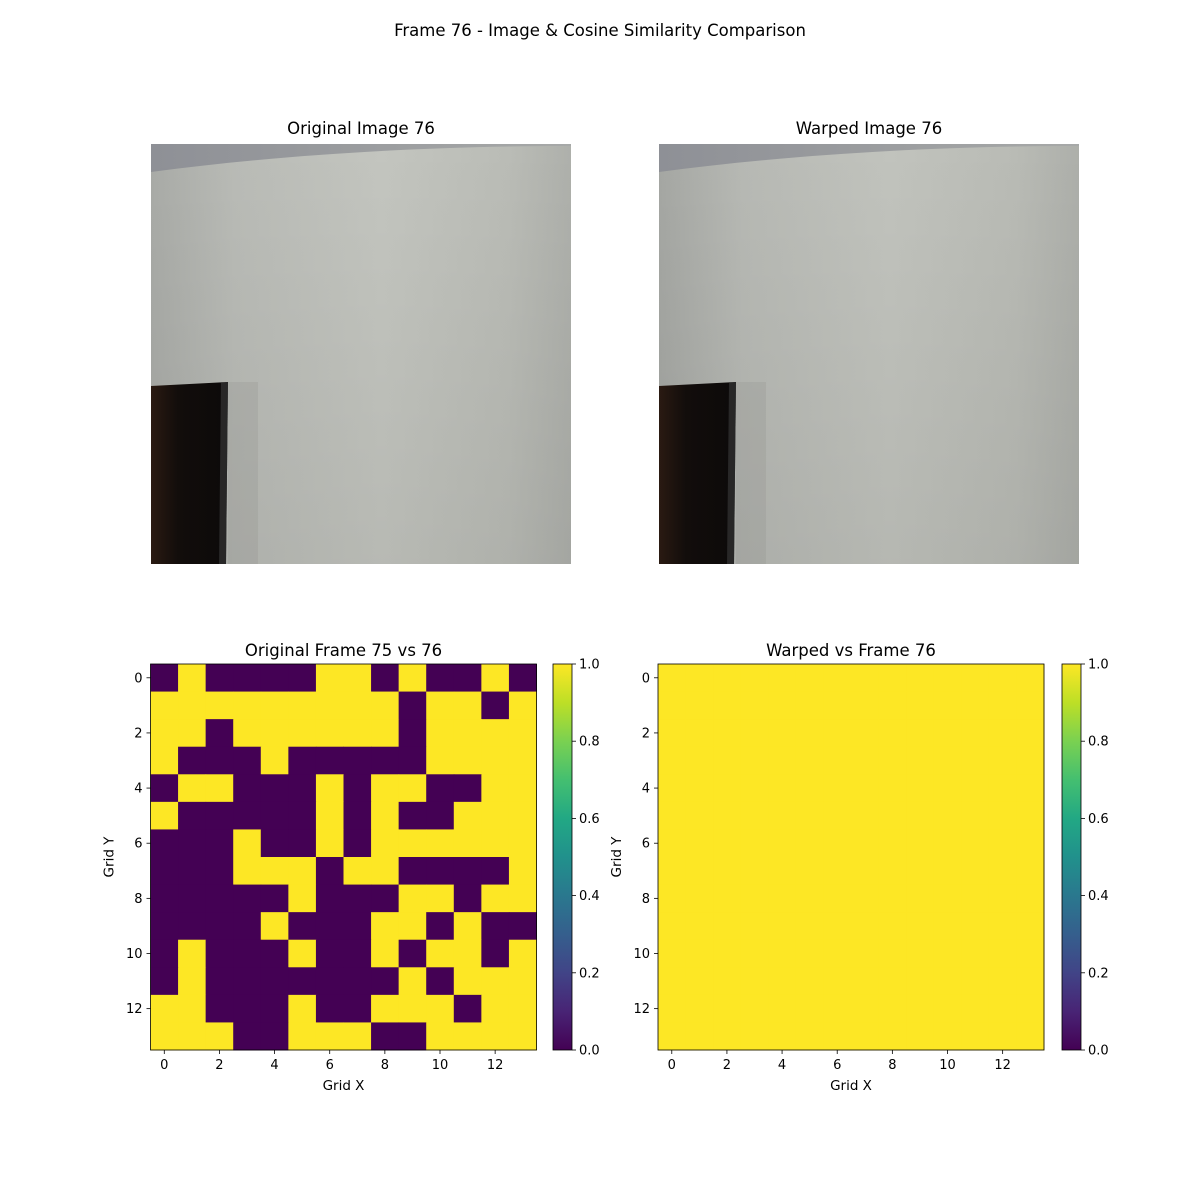  What do you see at coordinates (646, 899) in the screenshot?
I see `y-tick-label: 8` at bounding box center [646, 899].